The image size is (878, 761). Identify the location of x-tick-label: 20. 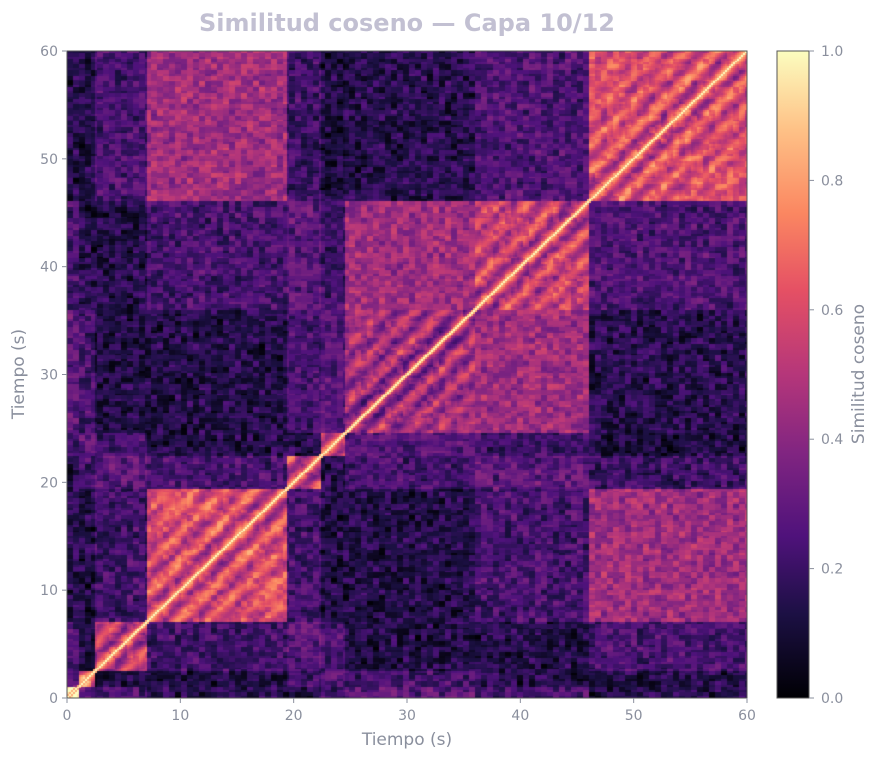
(294, 716).